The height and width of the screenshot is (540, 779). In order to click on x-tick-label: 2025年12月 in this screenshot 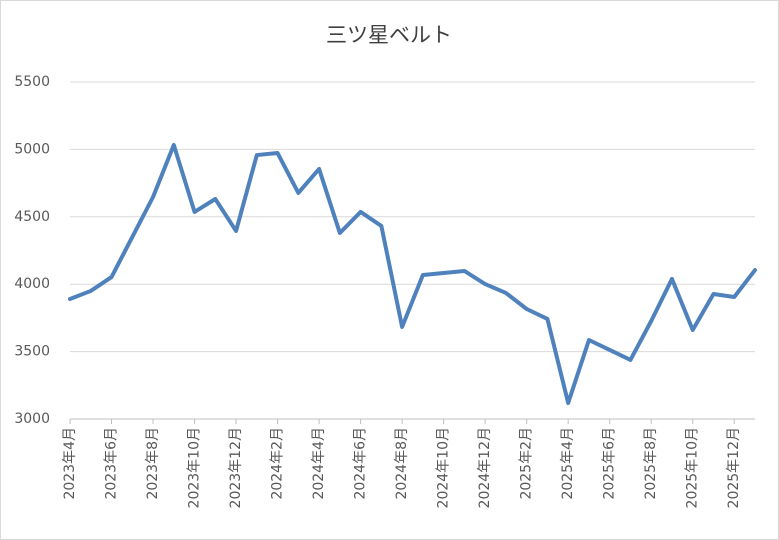, I will do `click(734, 467)`.